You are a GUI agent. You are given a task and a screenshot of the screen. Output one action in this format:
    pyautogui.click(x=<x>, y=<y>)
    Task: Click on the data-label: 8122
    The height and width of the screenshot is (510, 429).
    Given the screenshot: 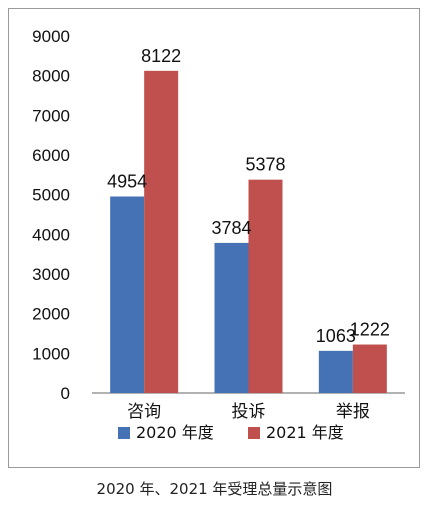 What is the action you would take?
    pyautogui.click(x=161, y=56)
    